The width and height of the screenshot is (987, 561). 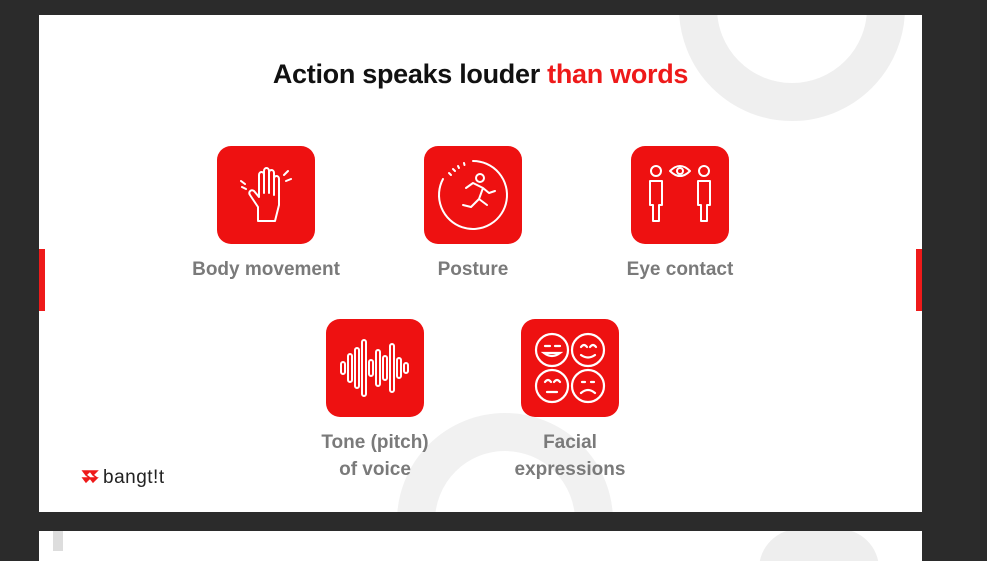 What do you see at coordinates (58, 541) in the screenshot?
I see `next-slide-decor-bar` at bounding box center [58, 541].